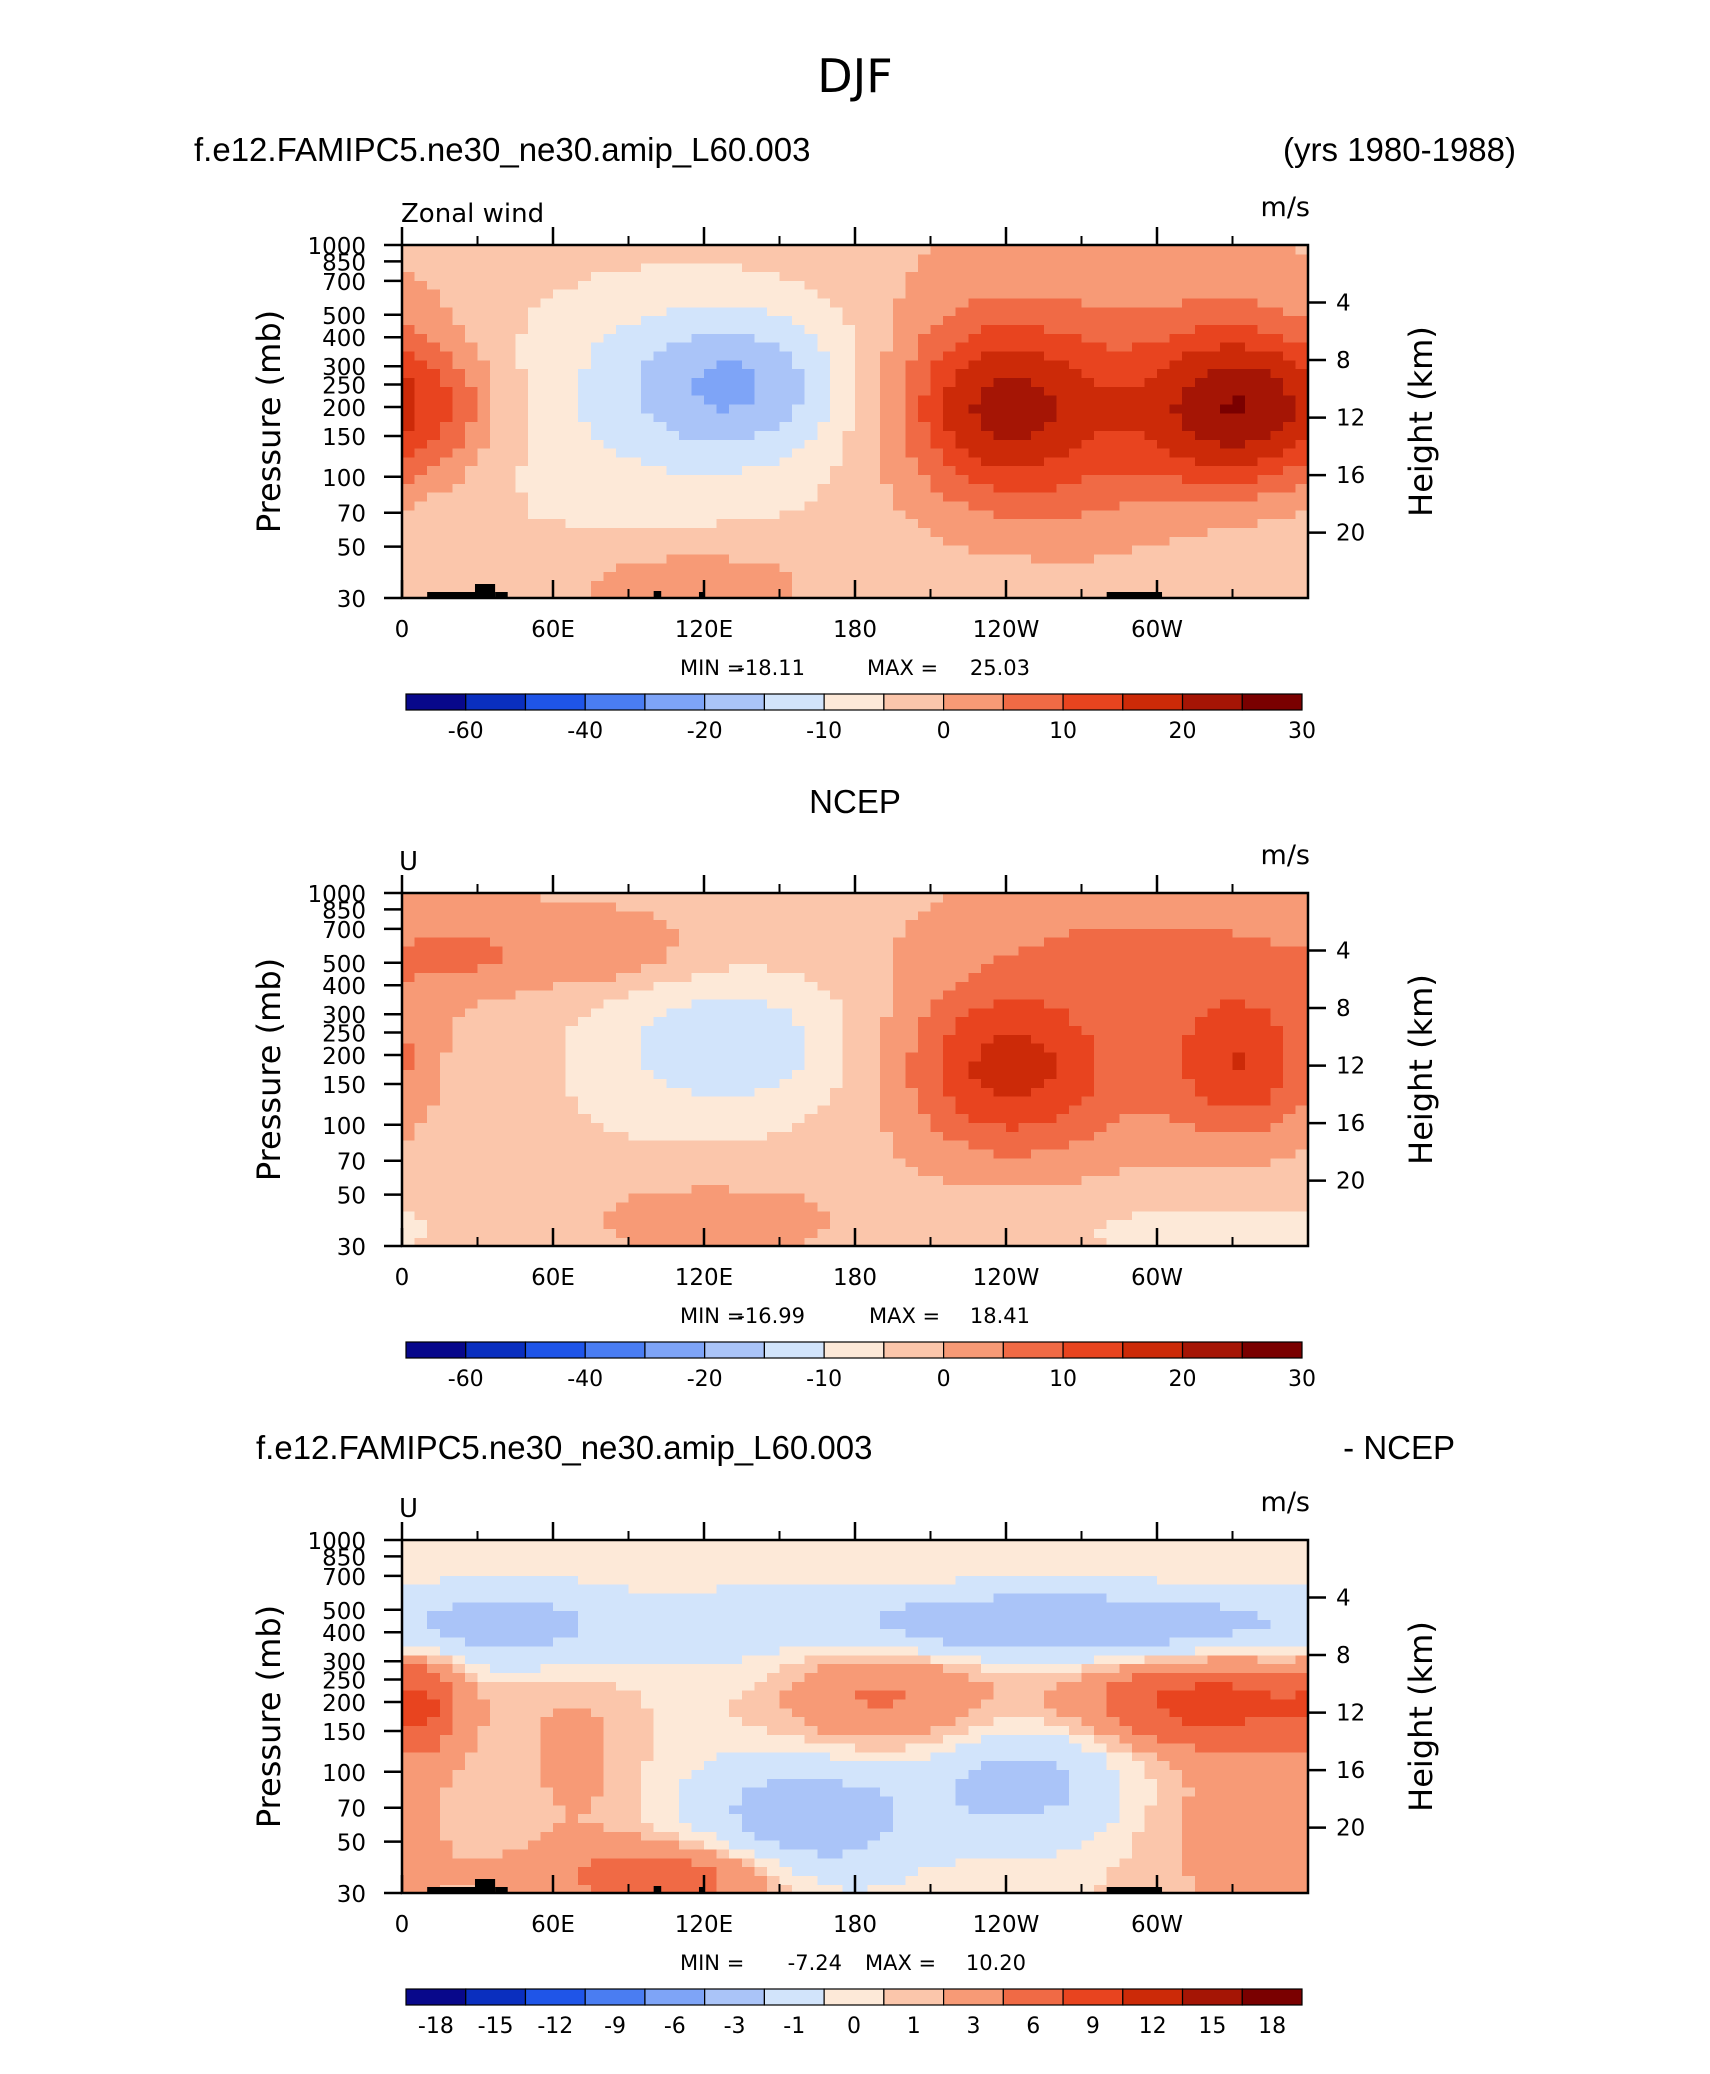 The width and height of the screenshot is (1710, 2074). I want to click on topography-mask, so click(795, 591).